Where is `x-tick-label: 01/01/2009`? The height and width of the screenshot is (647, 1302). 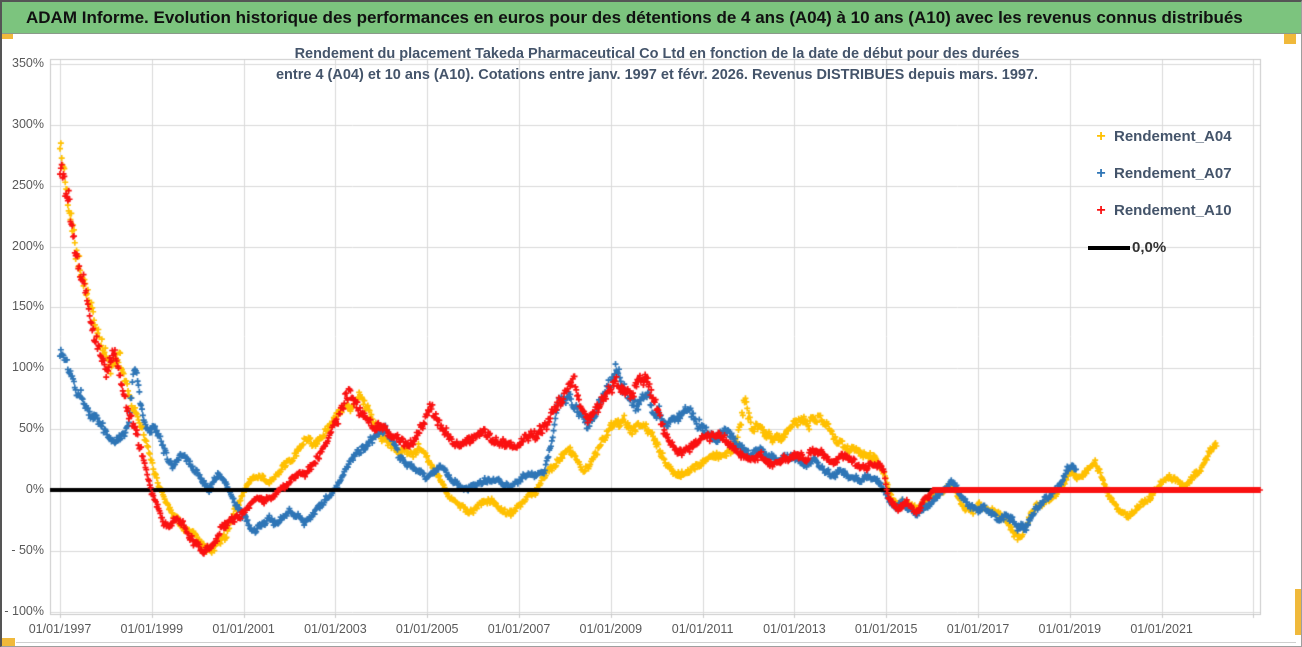
x-tick-label: 01/01/2009 is located at coordinates (611, 629).